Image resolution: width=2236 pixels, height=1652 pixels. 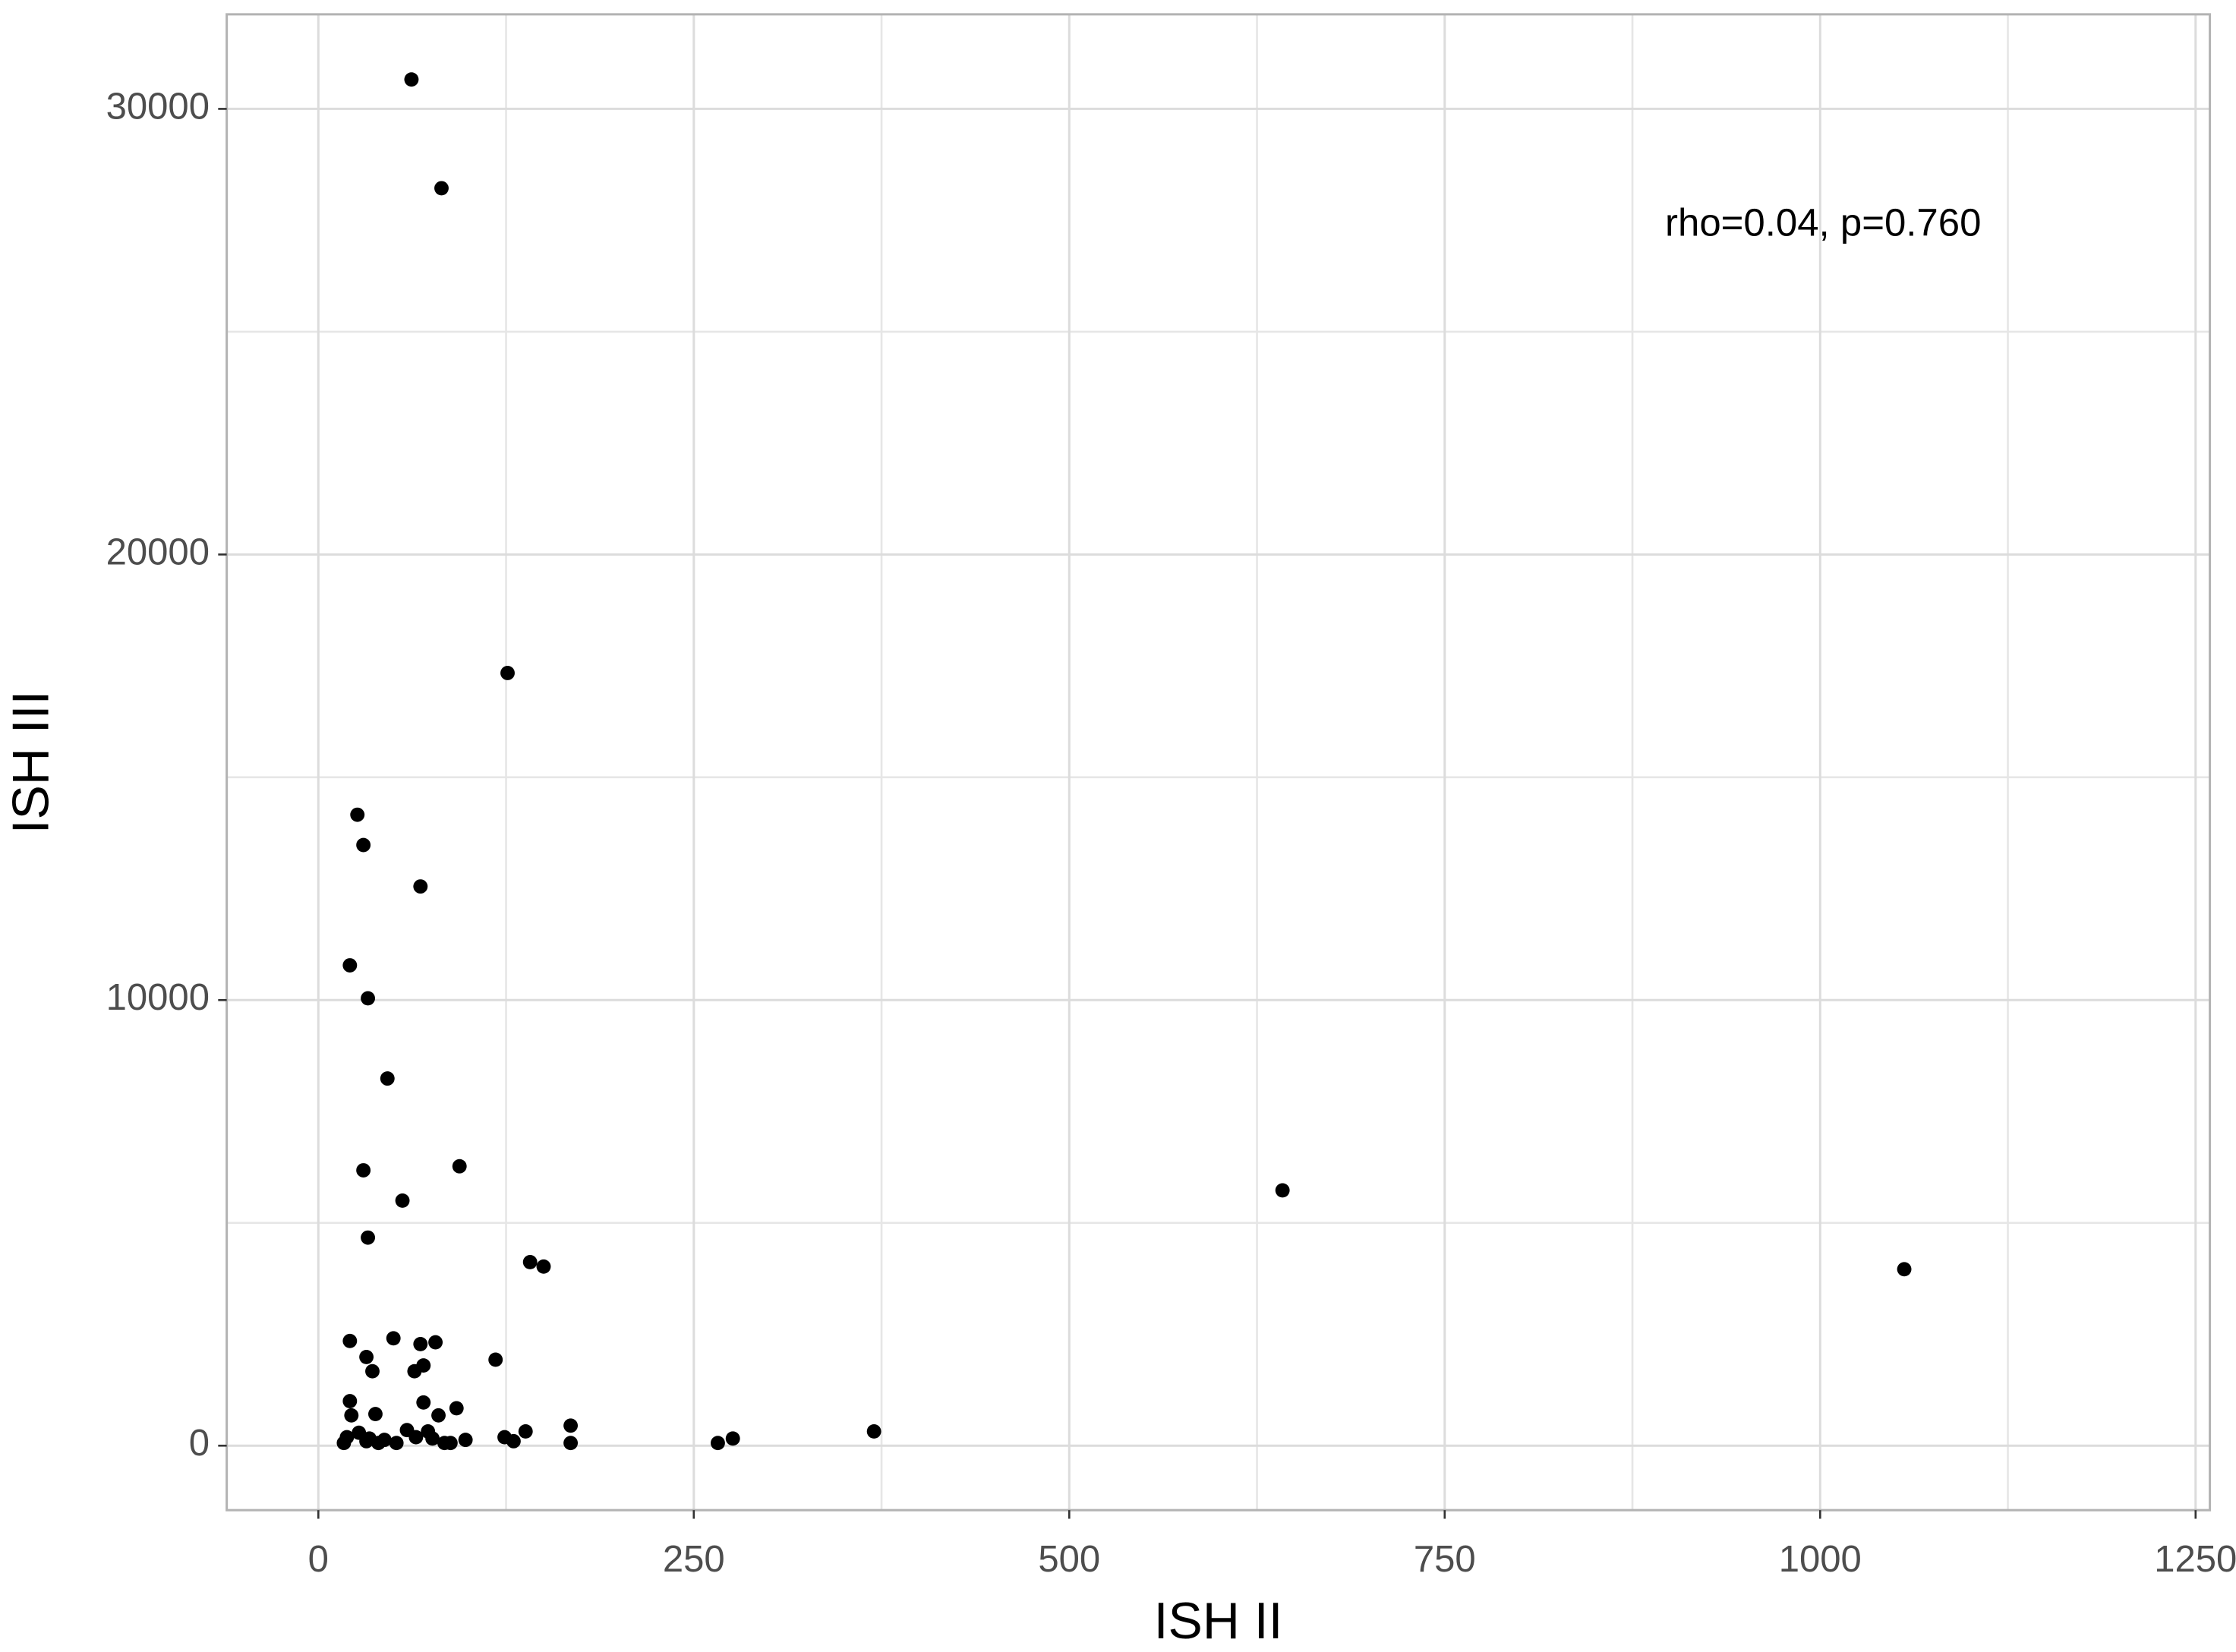 What do you see at coordinates (1069, 1559) in the screenshot?
I see `x-tick-label: 500` at bounding box center [1069, 1559].